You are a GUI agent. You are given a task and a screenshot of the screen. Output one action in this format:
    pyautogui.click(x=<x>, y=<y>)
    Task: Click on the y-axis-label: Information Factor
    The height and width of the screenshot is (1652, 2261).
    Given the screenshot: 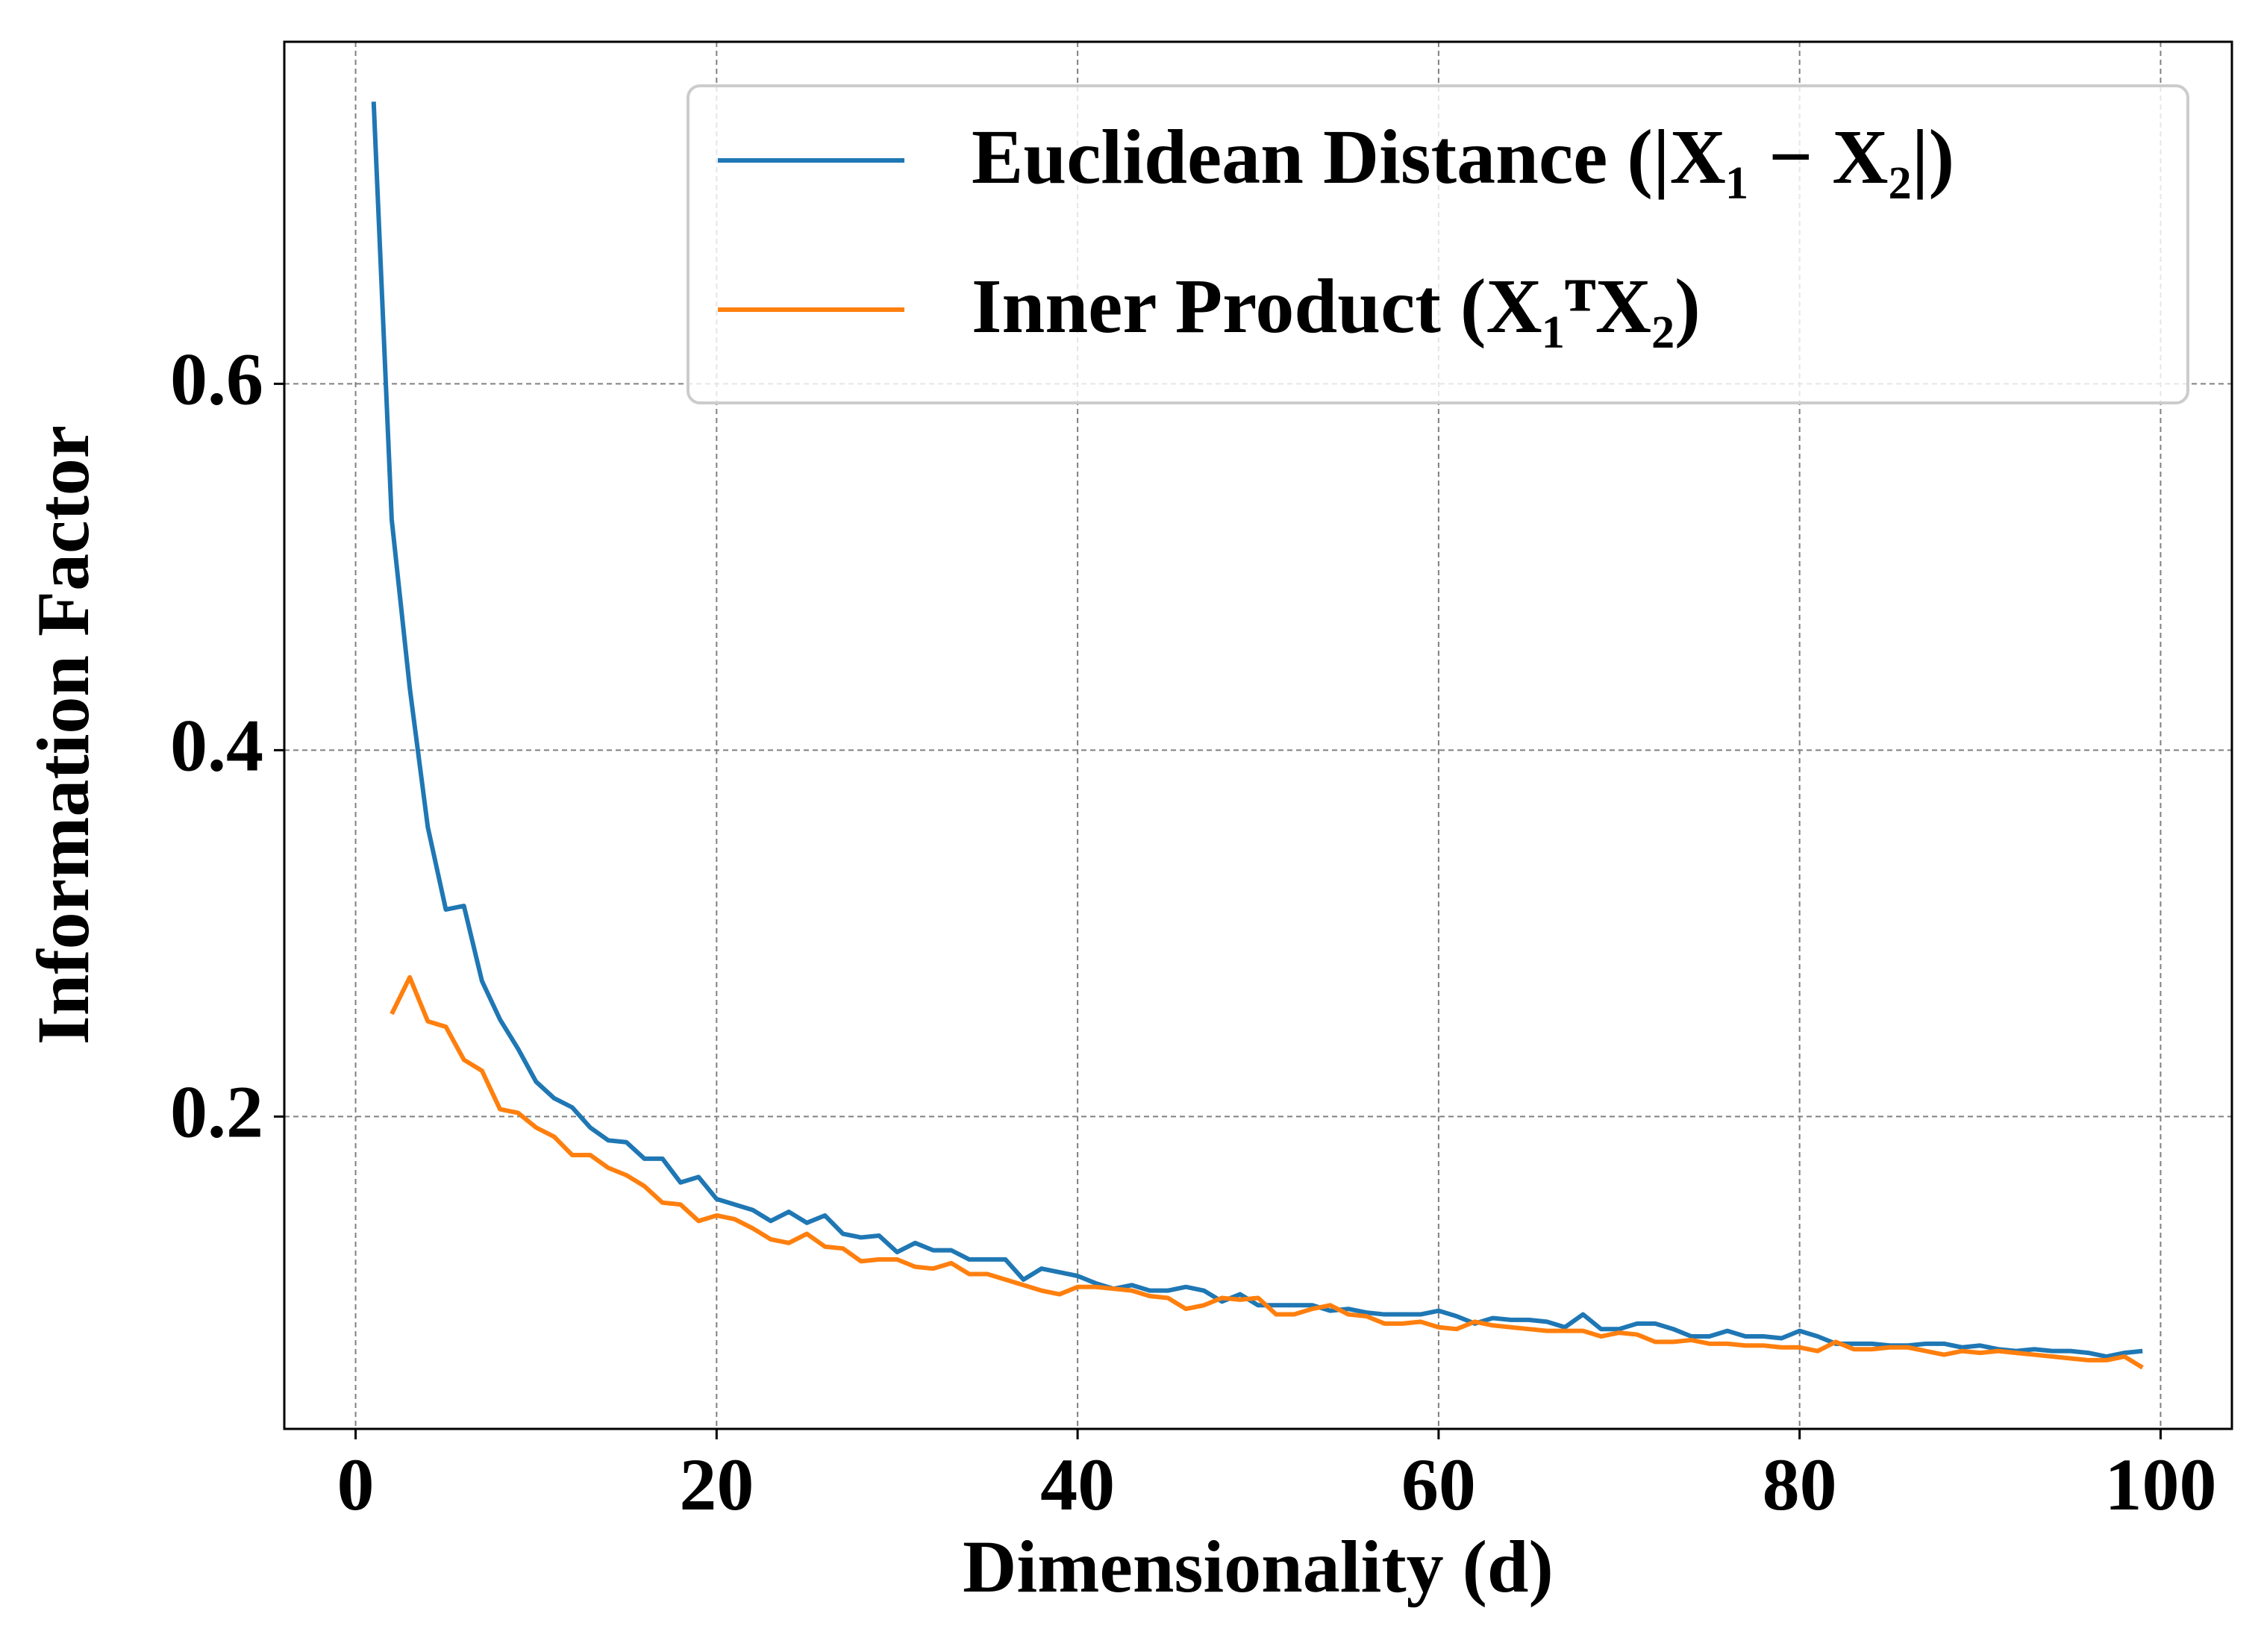 What is the action you would take?
    pyautogui.click(x=63, y=735)
    